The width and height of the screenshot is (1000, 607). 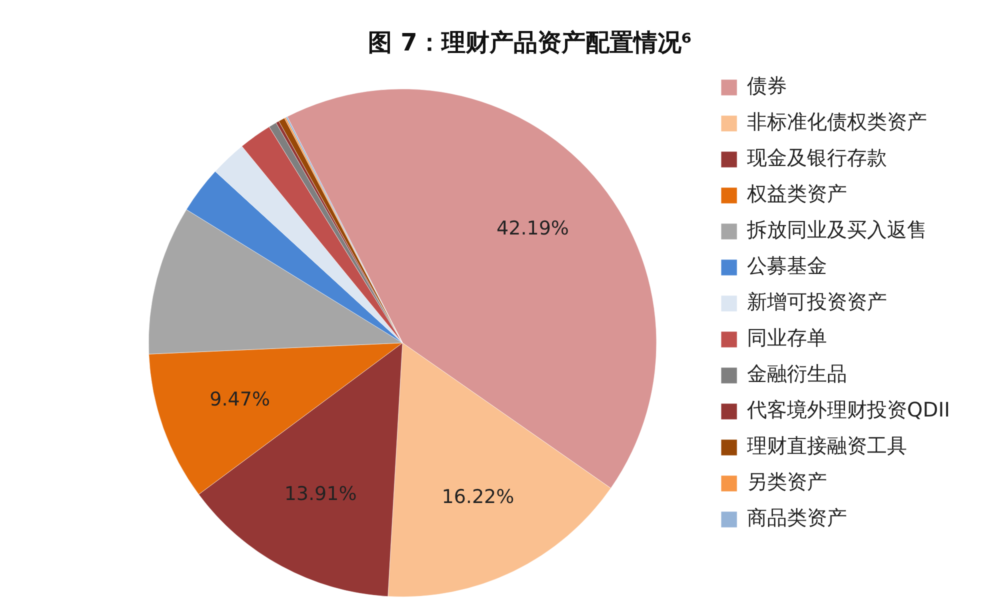 I want to click on legend-label: 拆放同业及买入返售, so click(x=837, y=230).